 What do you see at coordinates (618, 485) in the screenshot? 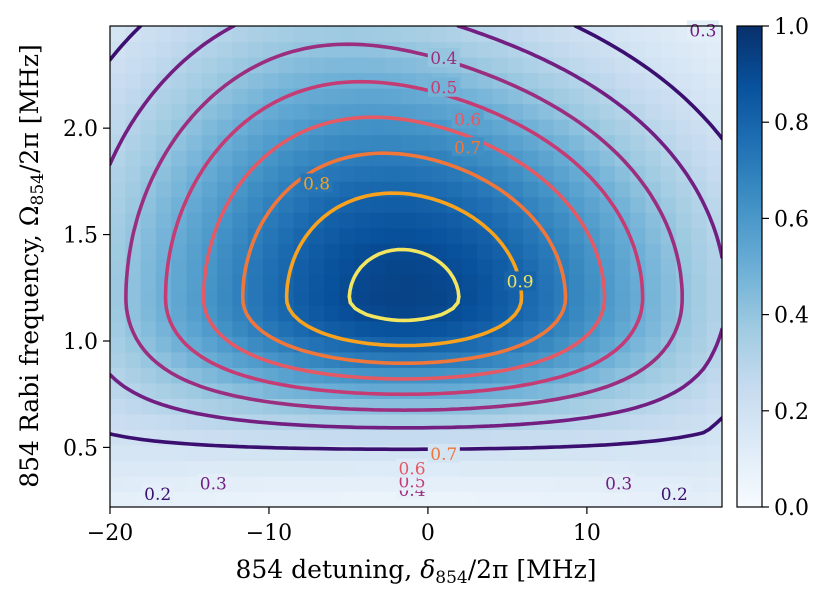
I see `contour-label: 0.3` at bounding box center [618, 485].